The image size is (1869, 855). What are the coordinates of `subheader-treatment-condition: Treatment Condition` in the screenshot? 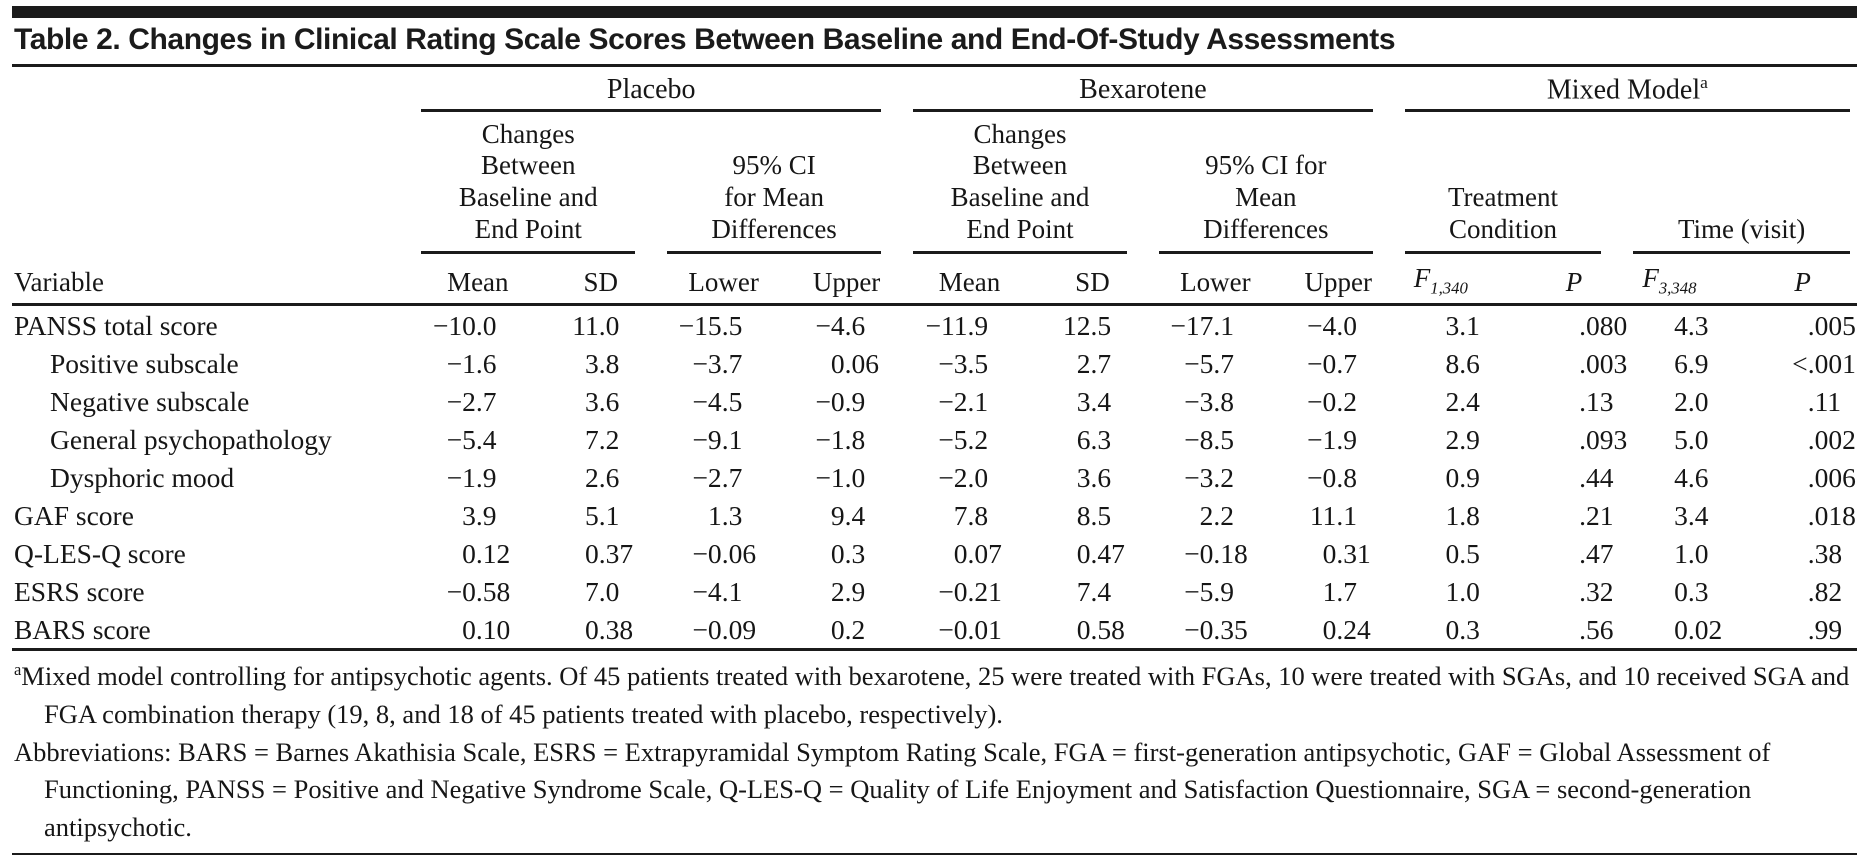 It's located at (1514, 184).